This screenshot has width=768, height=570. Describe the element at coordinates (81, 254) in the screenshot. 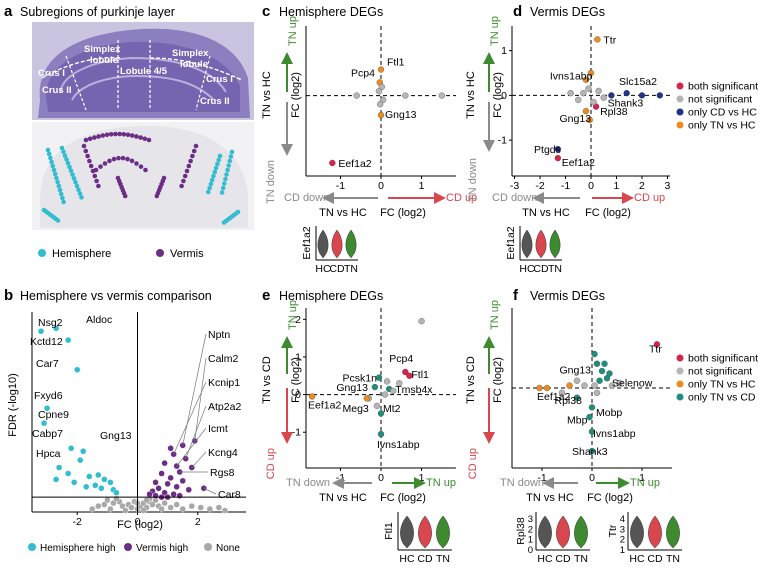

I see `legend-label: Hemisphere` at that location.